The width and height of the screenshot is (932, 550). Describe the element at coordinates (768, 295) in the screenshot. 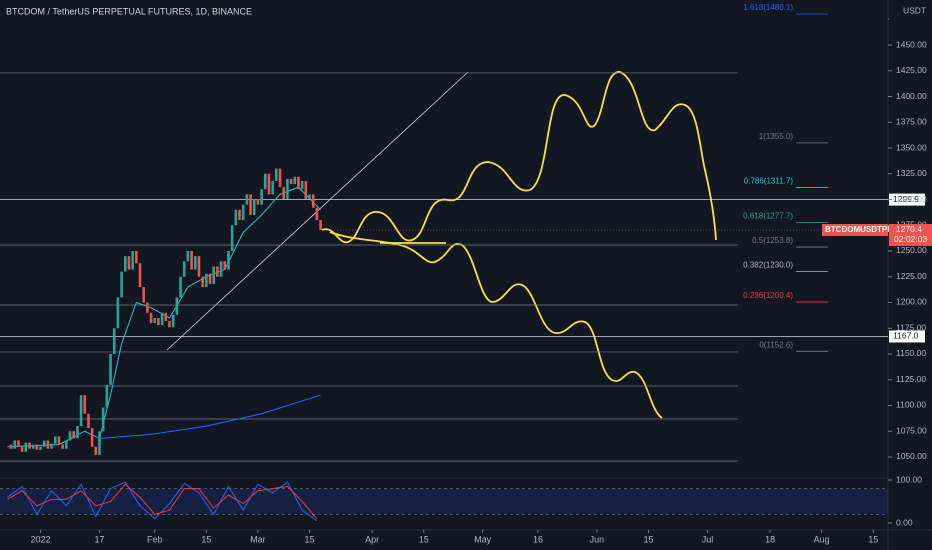

I see `fib-label: 0.236(1200.4)` at that location.